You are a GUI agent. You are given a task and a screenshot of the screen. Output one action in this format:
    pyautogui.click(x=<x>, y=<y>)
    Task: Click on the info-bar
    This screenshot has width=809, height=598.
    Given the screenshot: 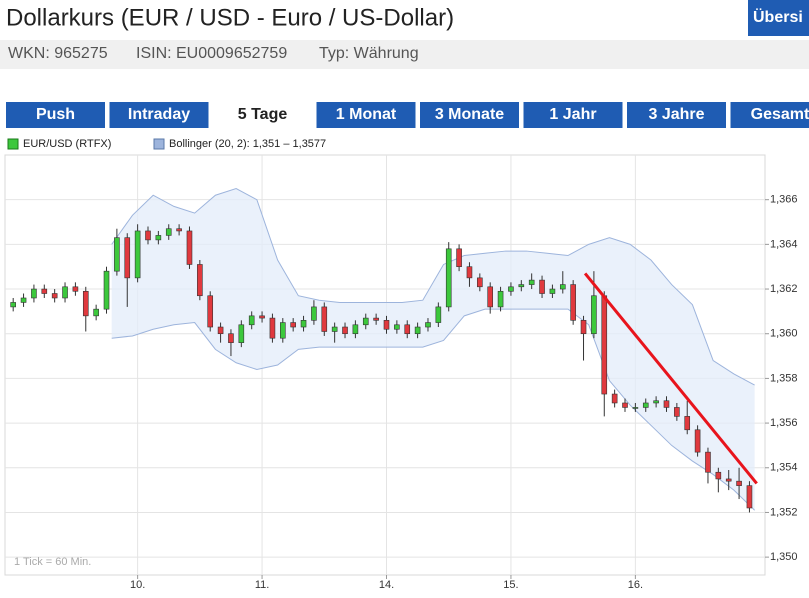 What is the action you would take?
    pyautogui.click(x=404, y=54)
    